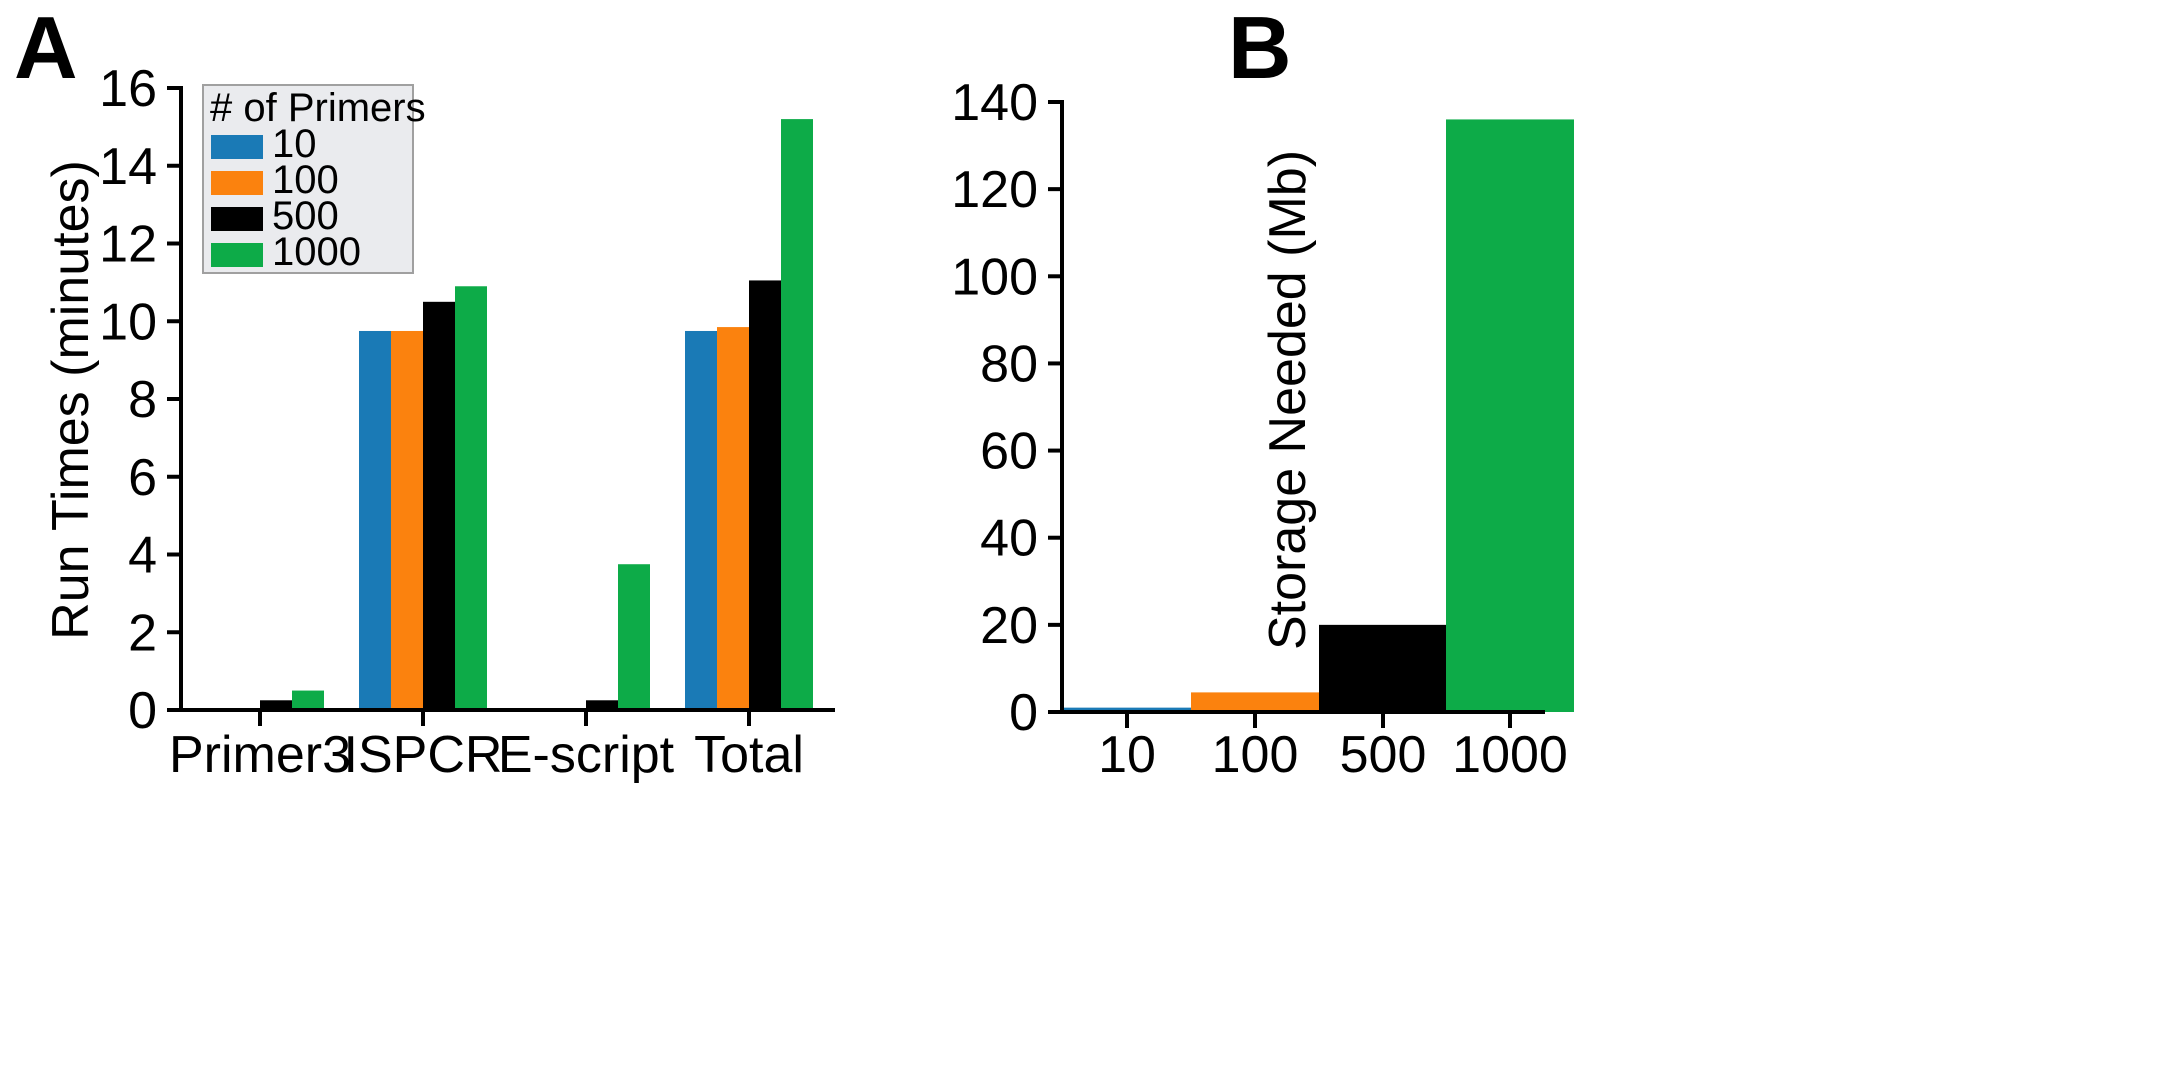 The width and height of the screenshot is (2168, 1084). What do you see at coordinates (294, 144) in the screenshot?
I see `legend-label-10: 10` at bounding box center [294, 144].